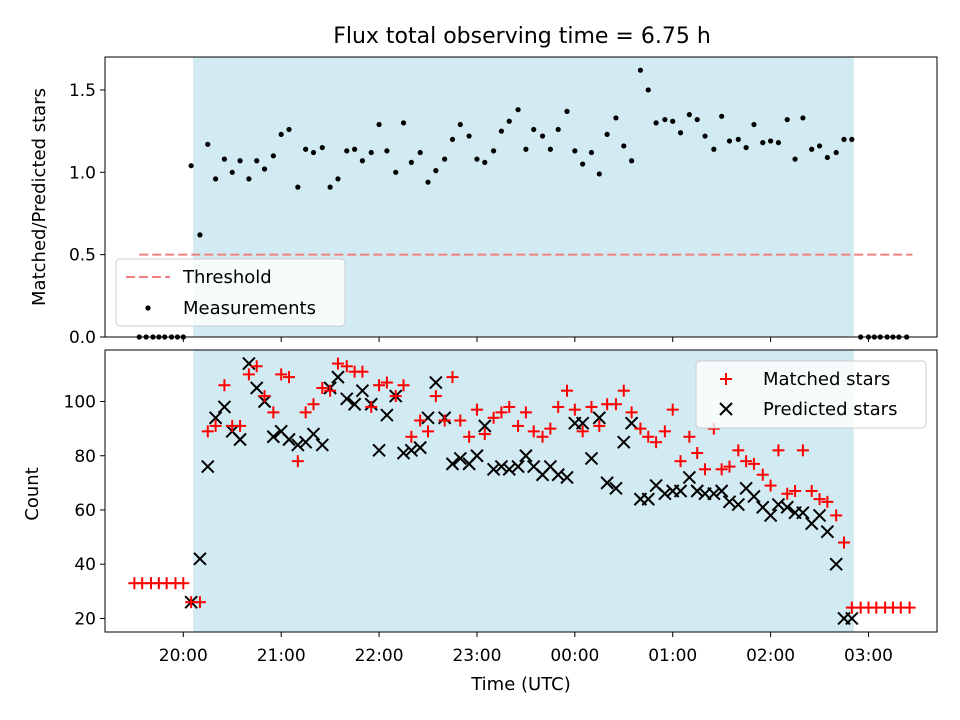 Image resolution: width=960 pixels, height=720 pixels. What do you see at coordinates (80, 403) in the screenshot?
I see `y-tick-label: 100` at bounding box center [80, 403].